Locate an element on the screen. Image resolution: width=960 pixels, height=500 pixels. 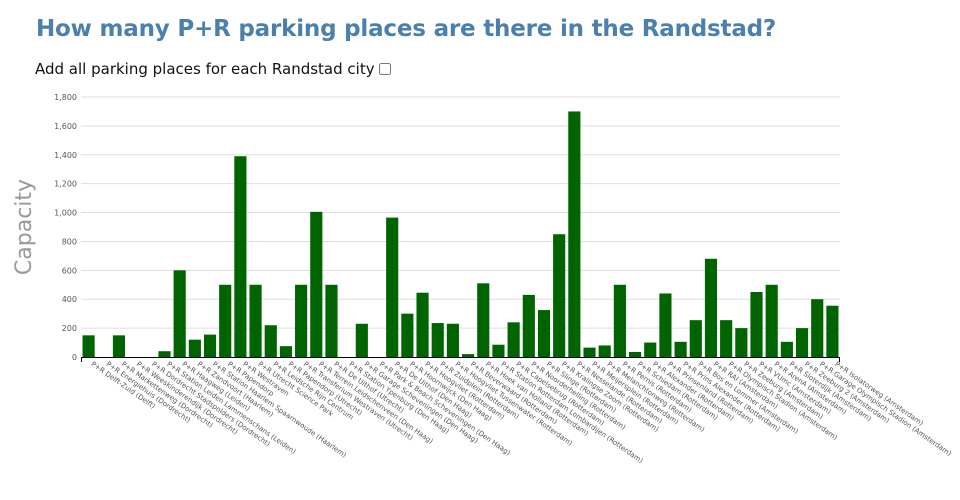
y-tick-label: 1,200 is located at coordinates (65, 184).